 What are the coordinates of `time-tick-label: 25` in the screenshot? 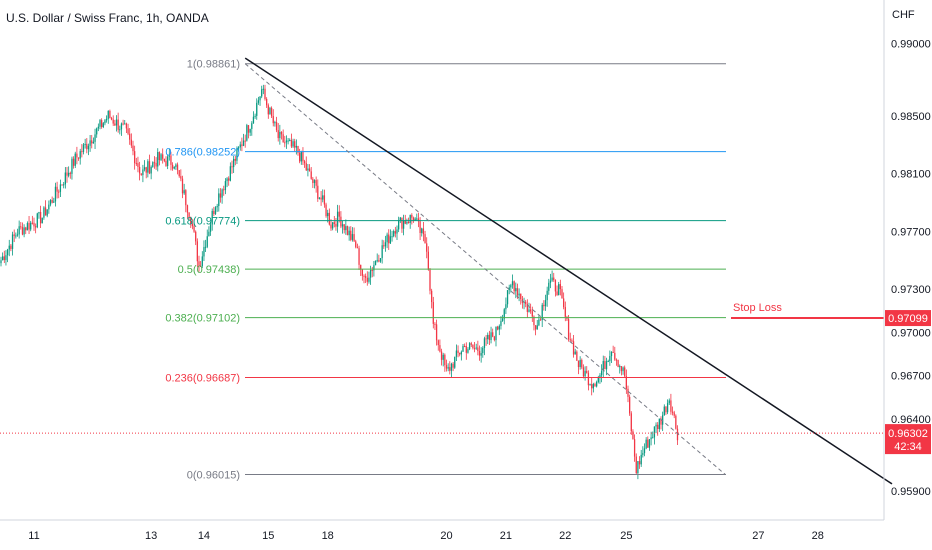 It's located at (626, 536).